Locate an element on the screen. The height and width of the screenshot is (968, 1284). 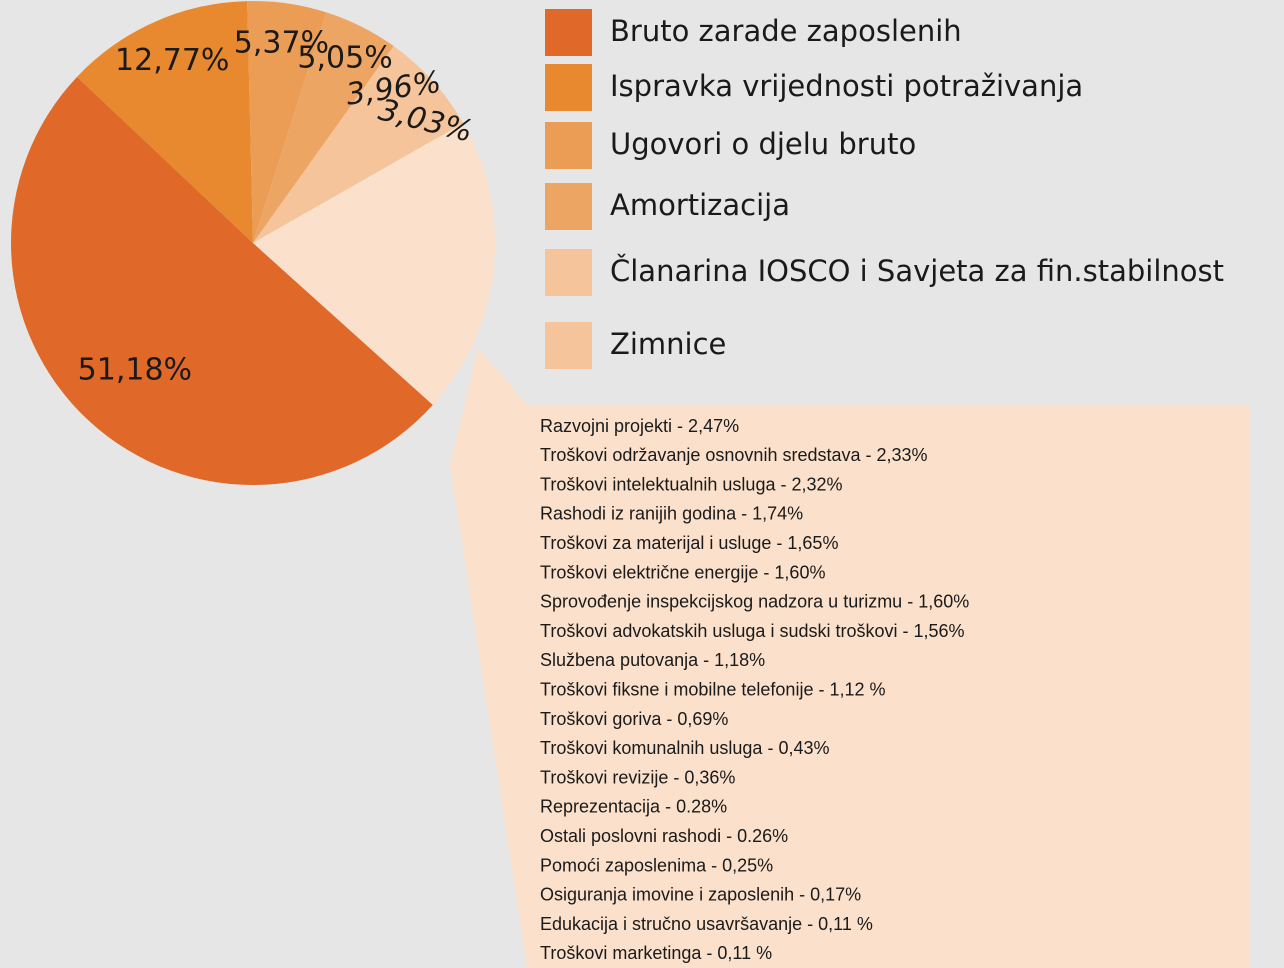
legend-label: Ispravka vrijednosti potraživanja is located at coordinates (846, 86).